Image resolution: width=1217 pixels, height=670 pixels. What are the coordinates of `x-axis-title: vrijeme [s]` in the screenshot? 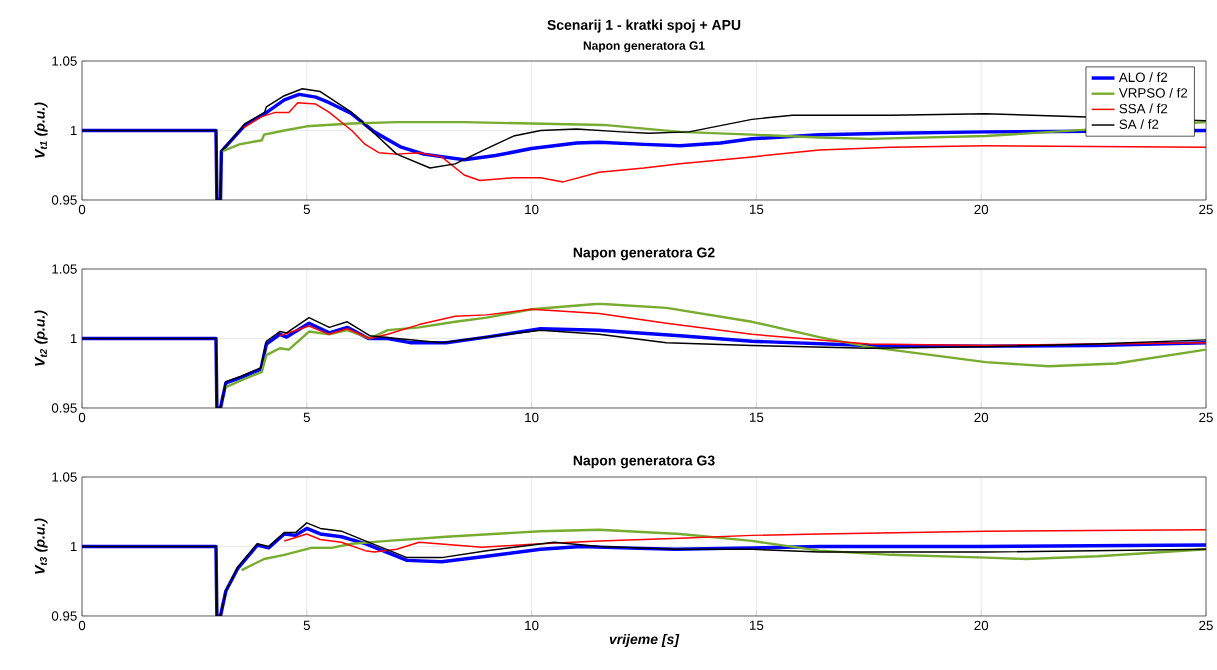 It's located at (644, 640).